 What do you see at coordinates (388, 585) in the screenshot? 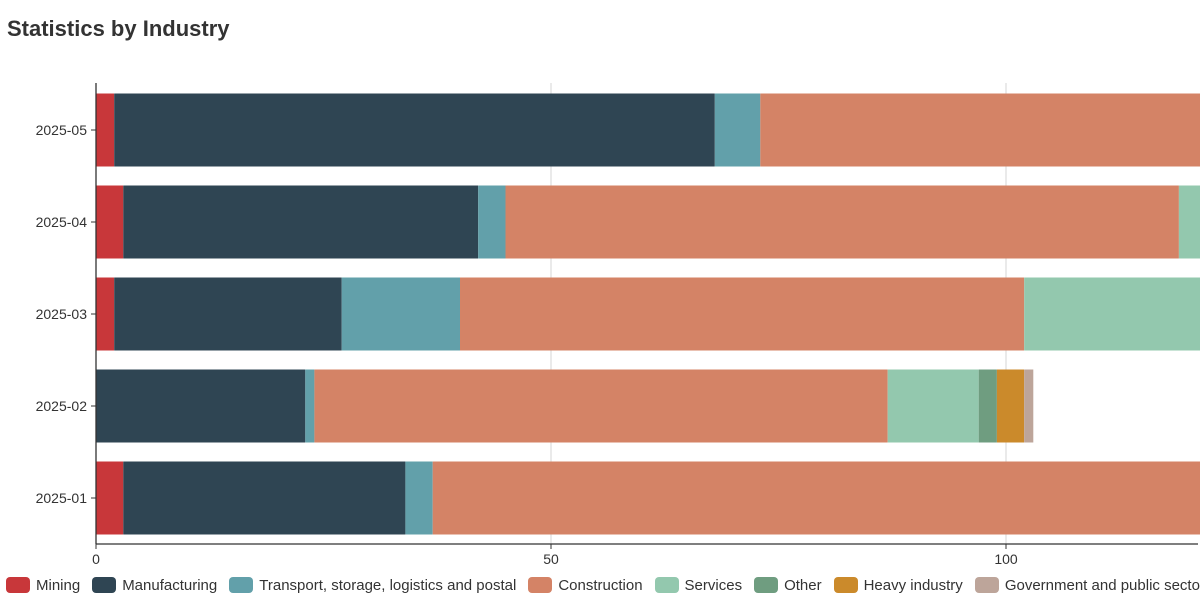
I see `legend-label: Transport, storage, logistics and postal` at bounding box center [388, 585].